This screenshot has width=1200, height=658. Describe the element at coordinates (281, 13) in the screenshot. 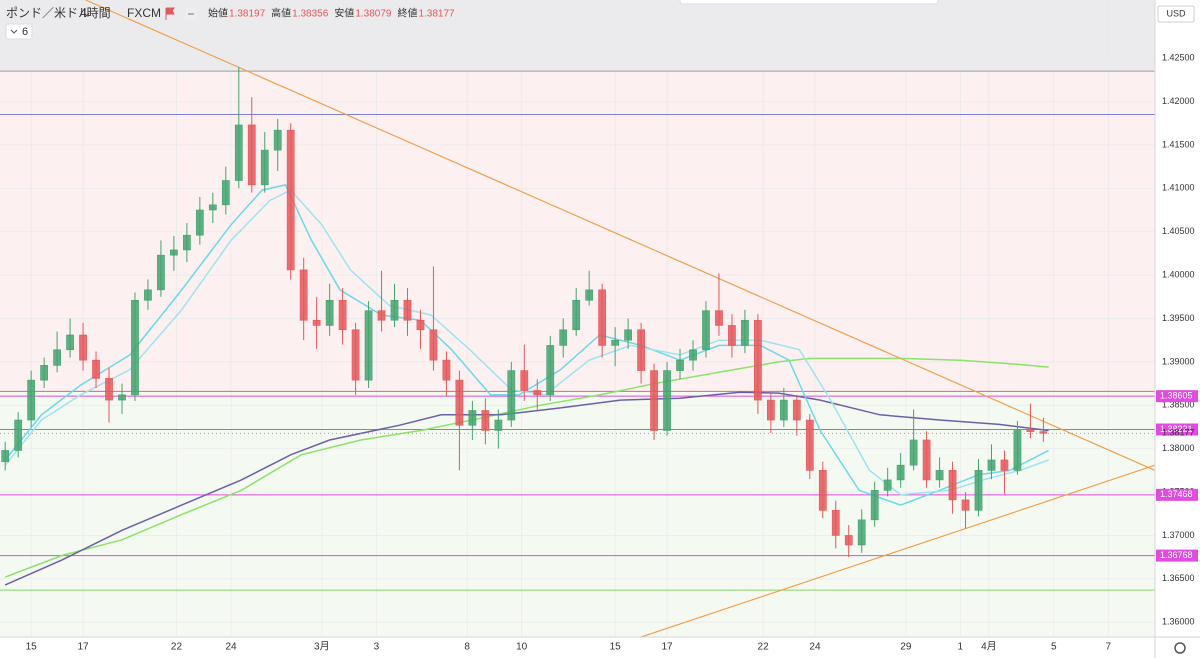

I see `ohlc-label: 高値` at that location.